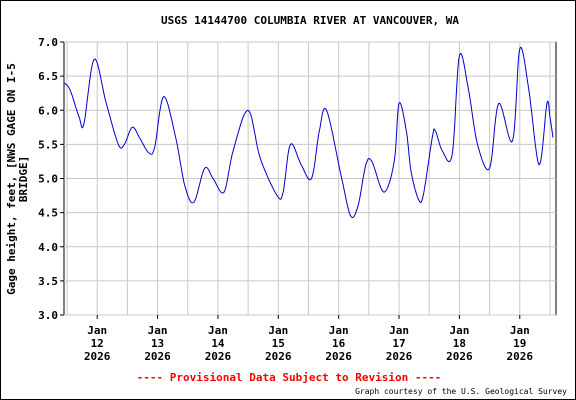 The image size is (576, 400). Describe the element at coordinates (48, 213) in the screenshot. I see `y-tick-label: 4.5` at that location.